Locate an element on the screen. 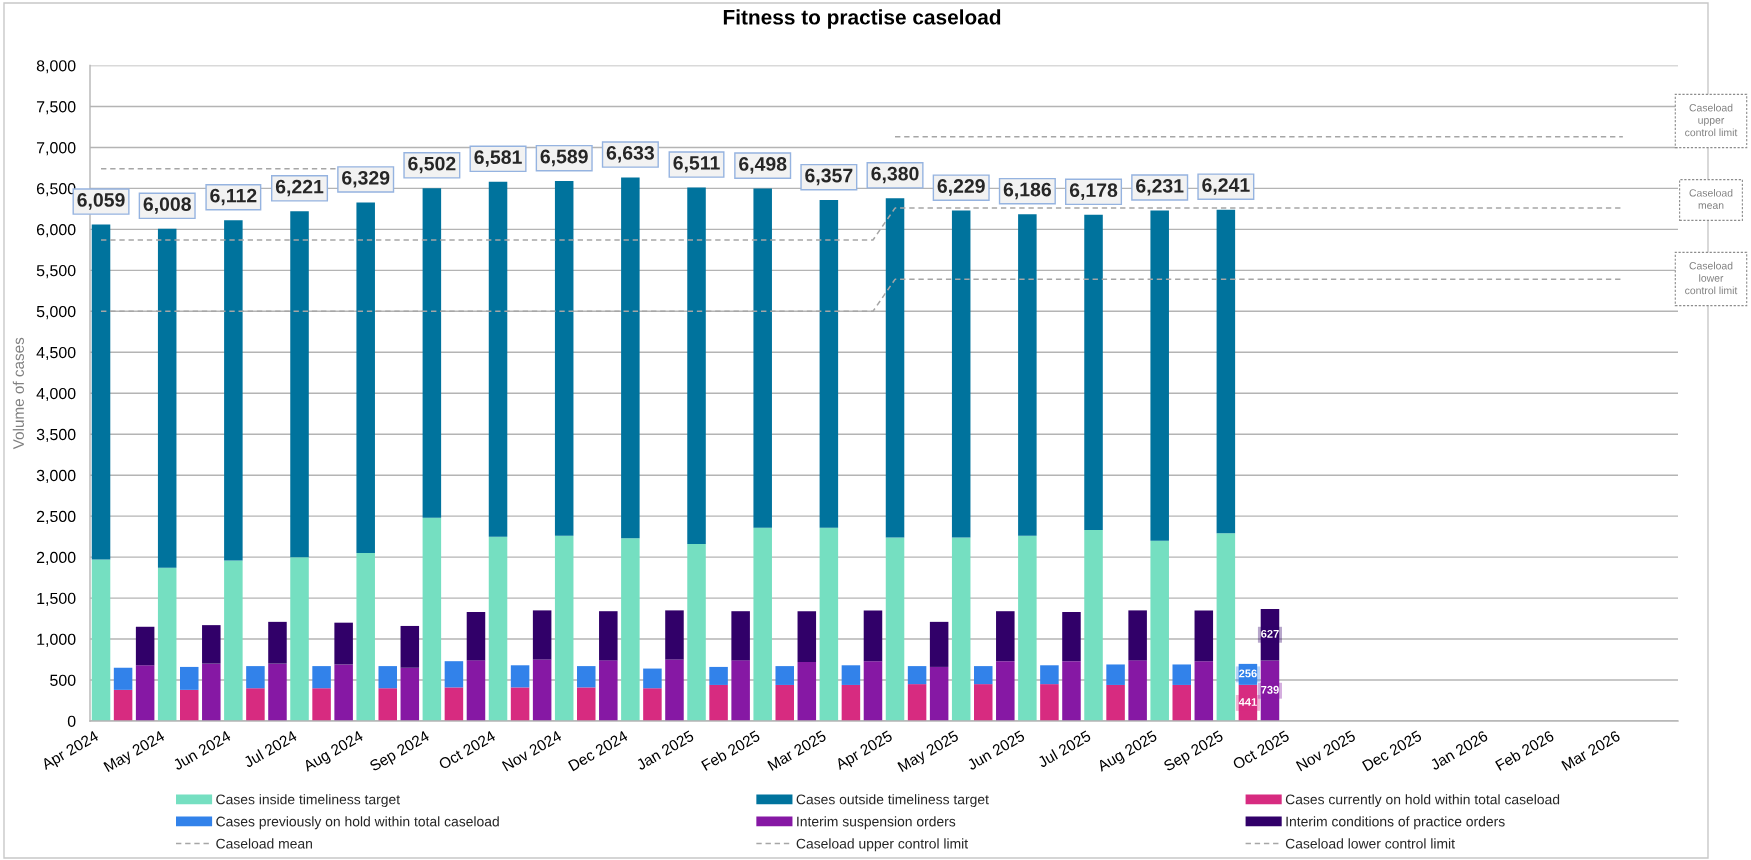 The image size is (1751, 860). chart-title: Fitness to practise caseload is located at coordinates (862, 19).